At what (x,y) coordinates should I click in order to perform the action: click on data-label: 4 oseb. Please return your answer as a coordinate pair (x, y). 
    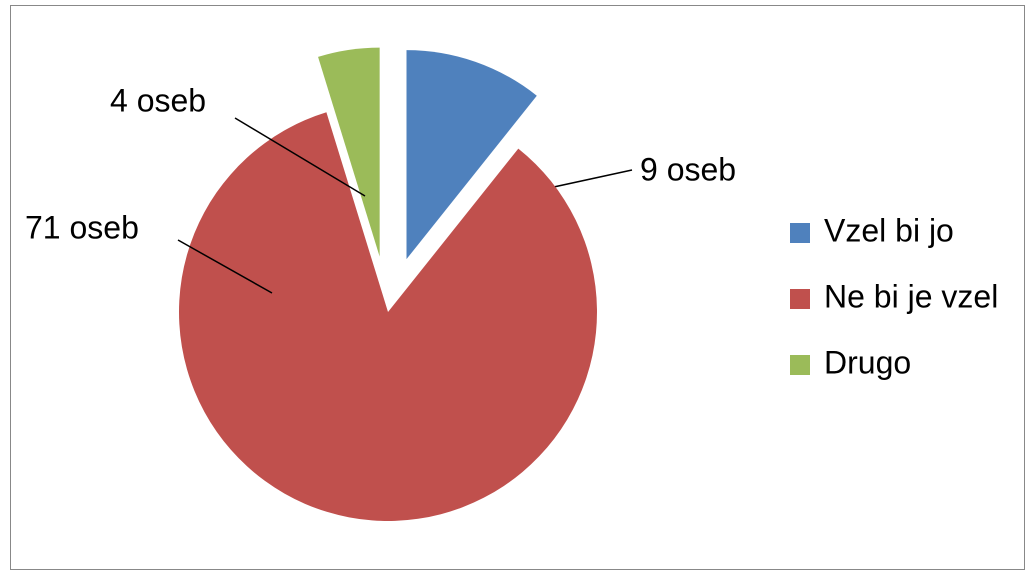
    Looking at the image, I should click on (158, 100).